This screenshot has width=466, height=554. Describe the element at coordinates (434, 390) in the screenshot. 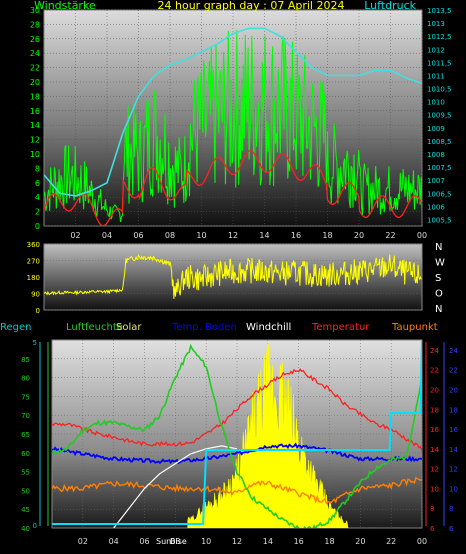

I see `temperature-tick-label: 20` at that location.